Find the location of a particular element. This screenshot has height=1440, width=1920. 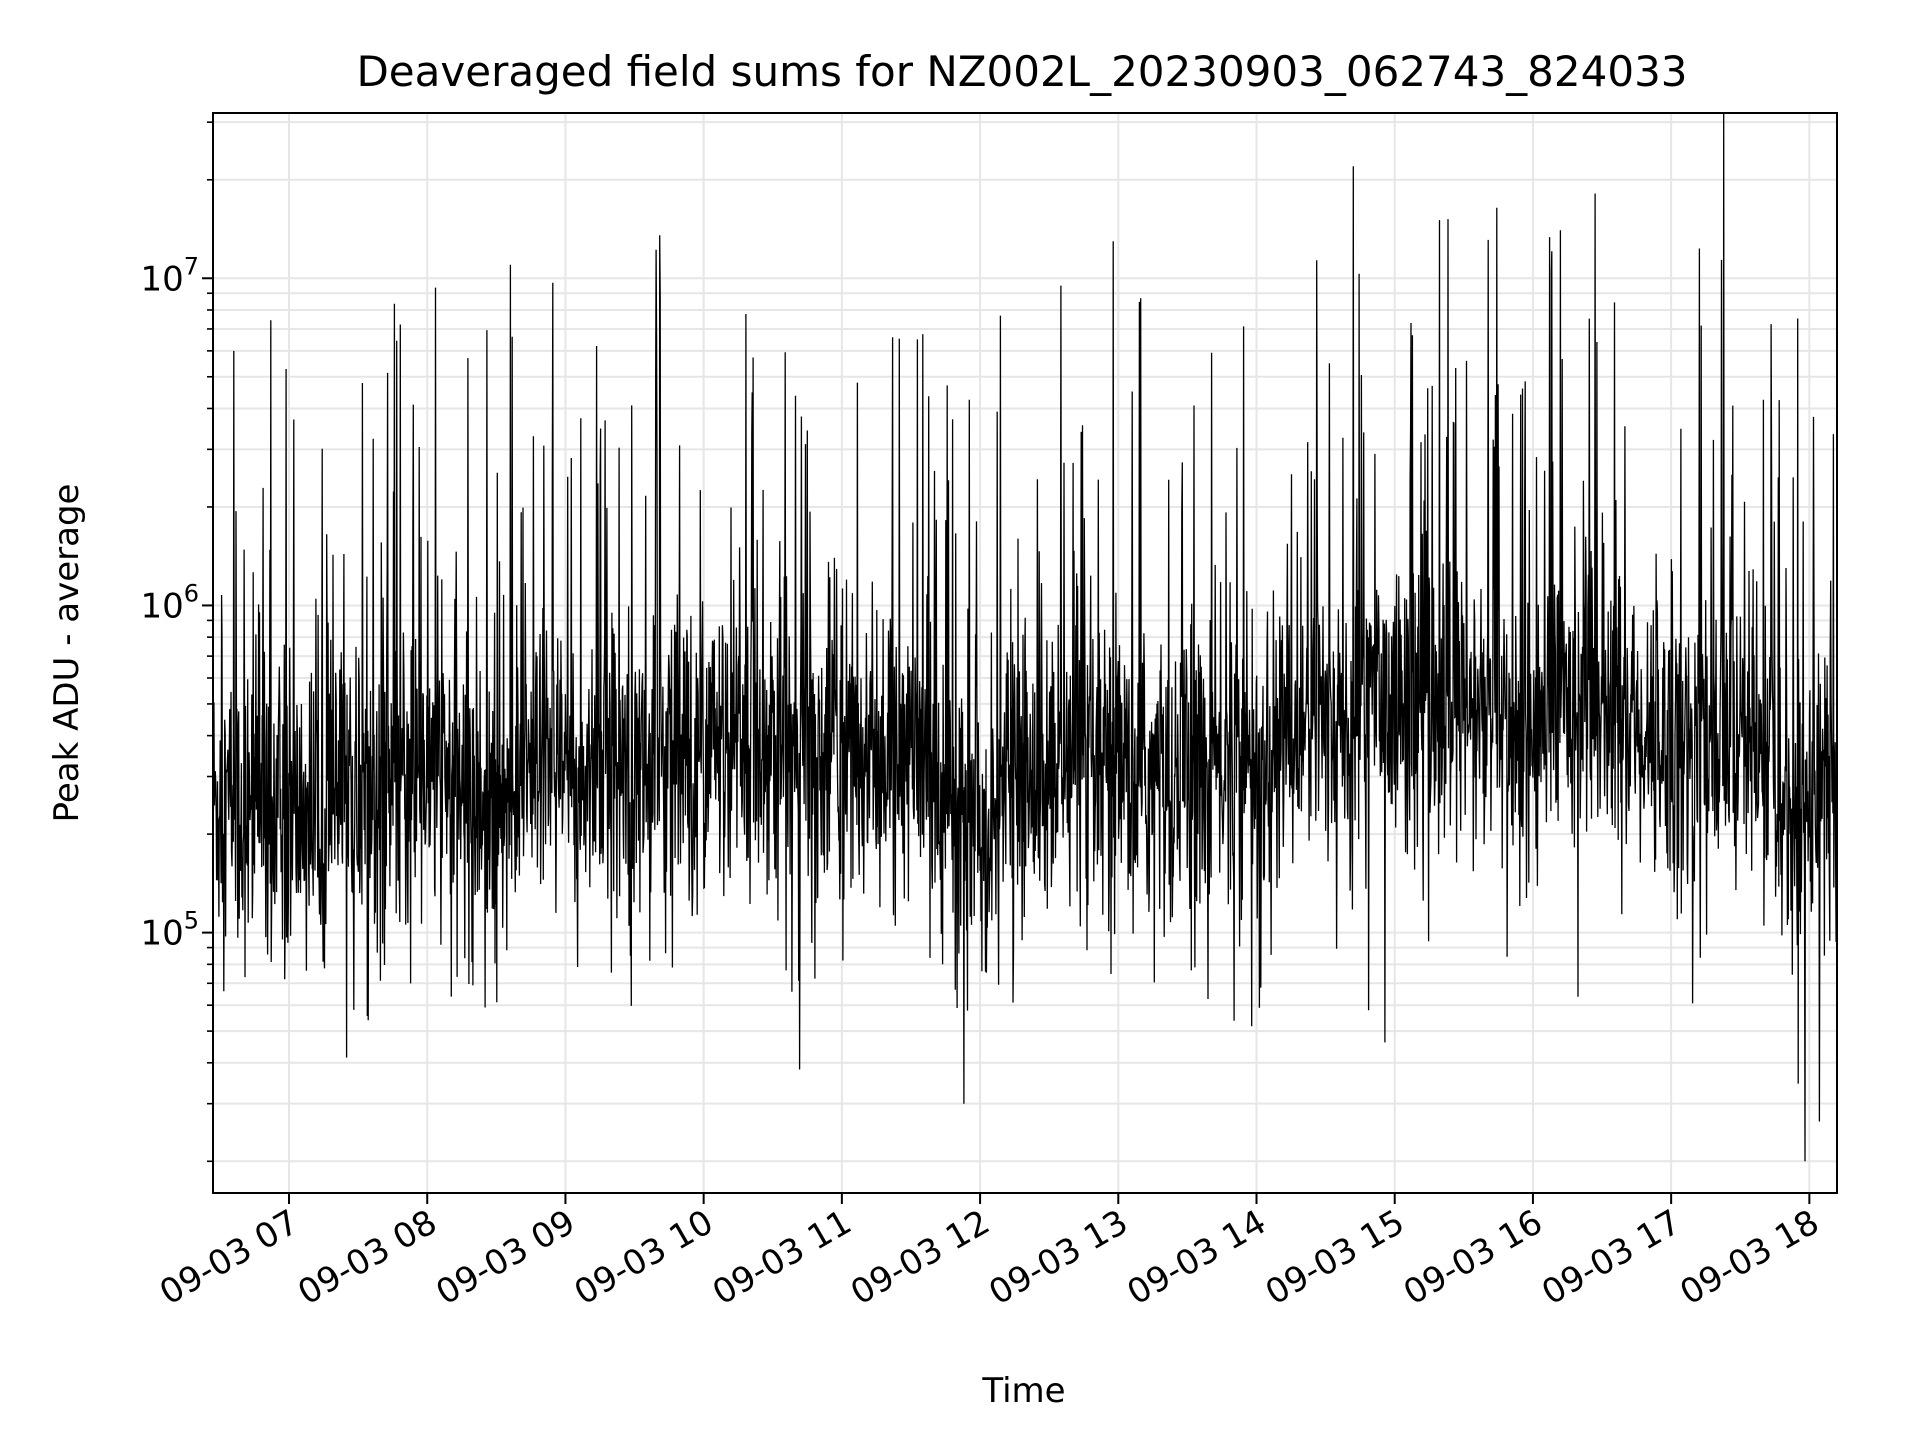

x-axis-label: Time is located at coordinates (1023, 1391).